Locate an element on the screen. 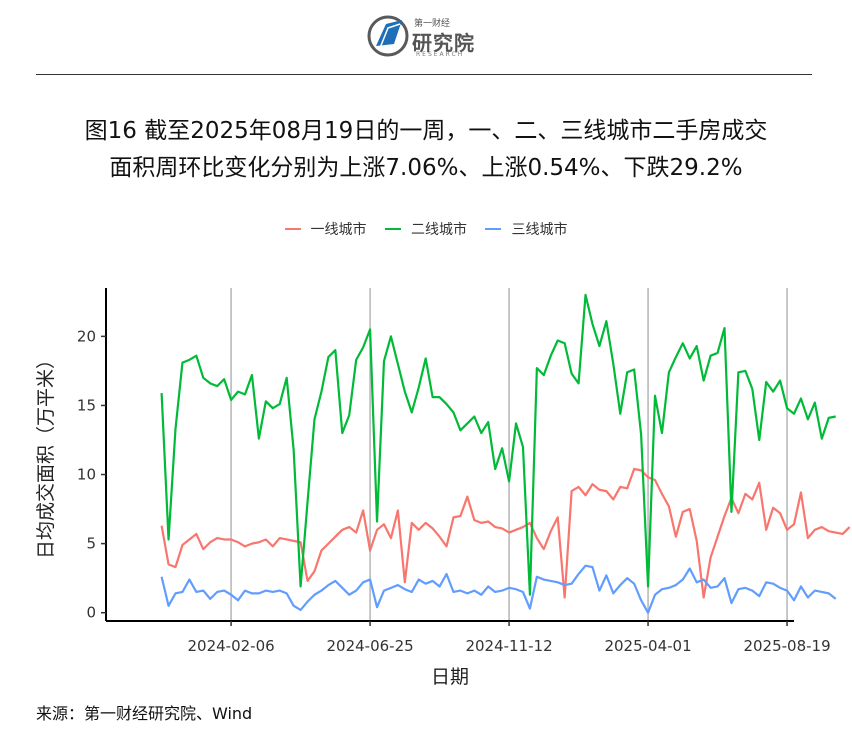 The image size is (852, 733). legend-swatch-tier2 is located at coordinates (393, 229).